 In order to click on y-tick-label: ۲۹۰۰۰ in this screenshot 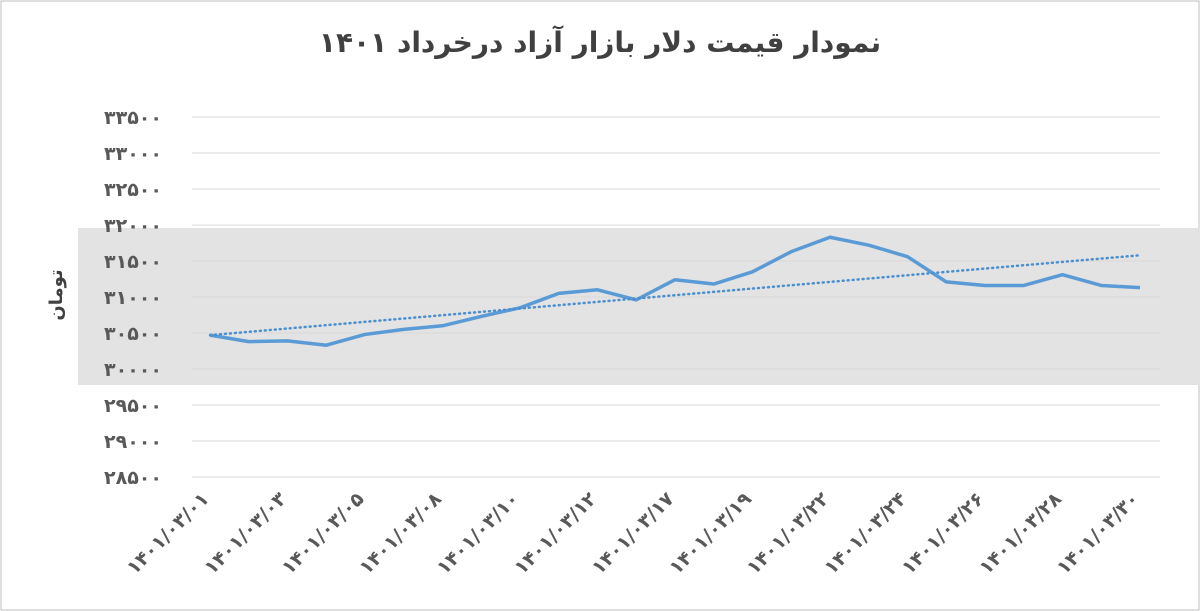, I will do `click(133, 442)`.